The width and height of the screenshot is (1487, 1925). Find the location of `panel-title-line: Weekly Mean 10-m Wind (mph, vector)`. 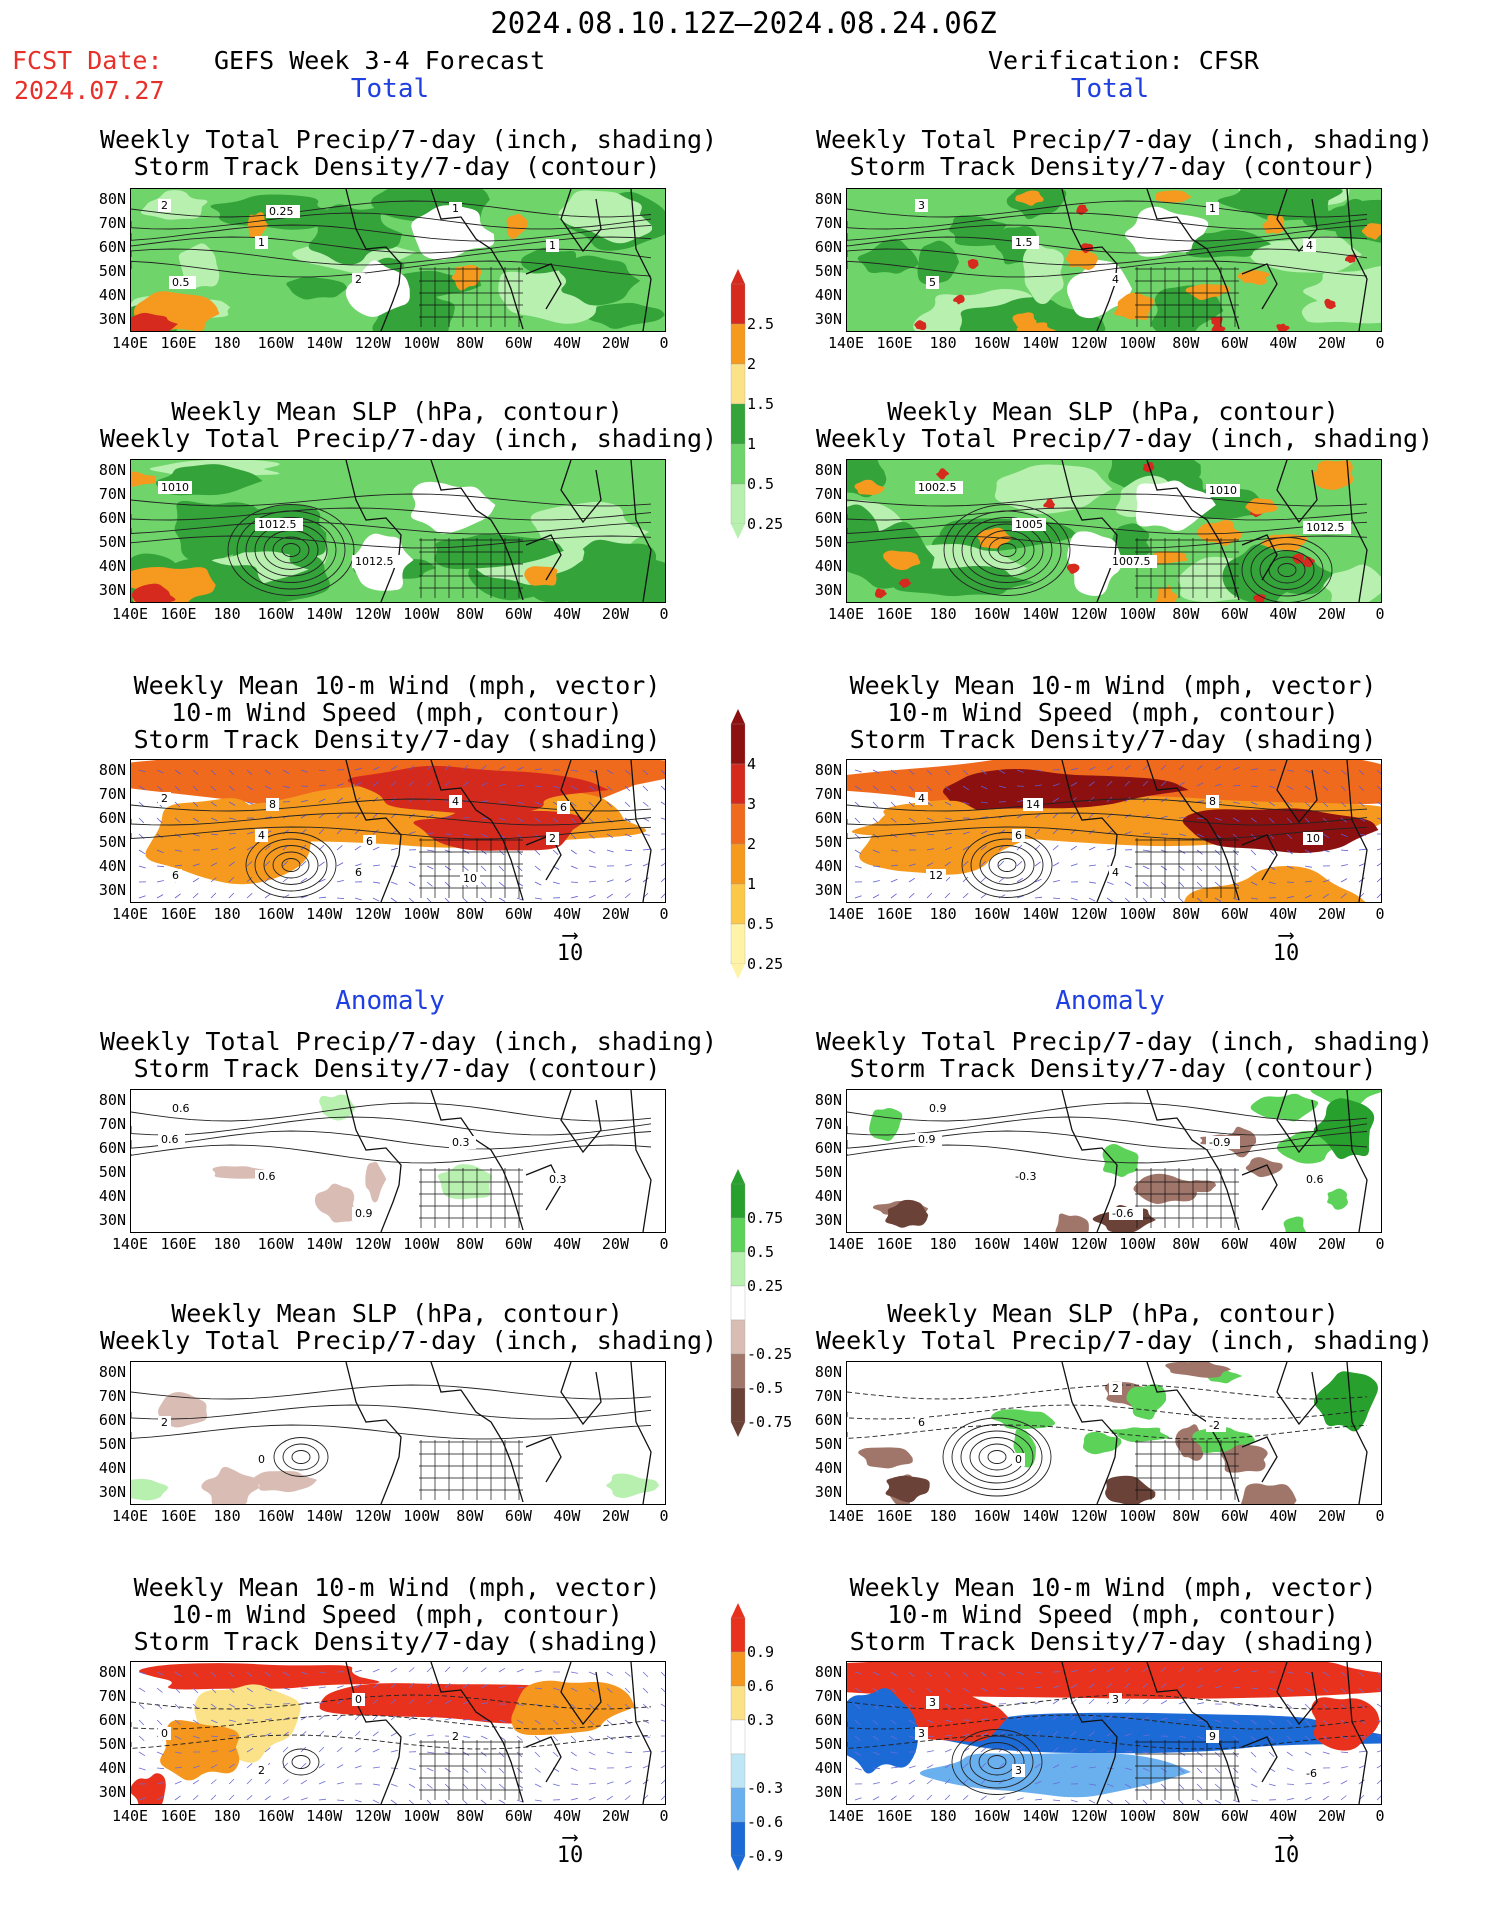

panel-title-line: Weekly Mean 10-m Wind (mph, vector) is located at coordinates (397, 685).